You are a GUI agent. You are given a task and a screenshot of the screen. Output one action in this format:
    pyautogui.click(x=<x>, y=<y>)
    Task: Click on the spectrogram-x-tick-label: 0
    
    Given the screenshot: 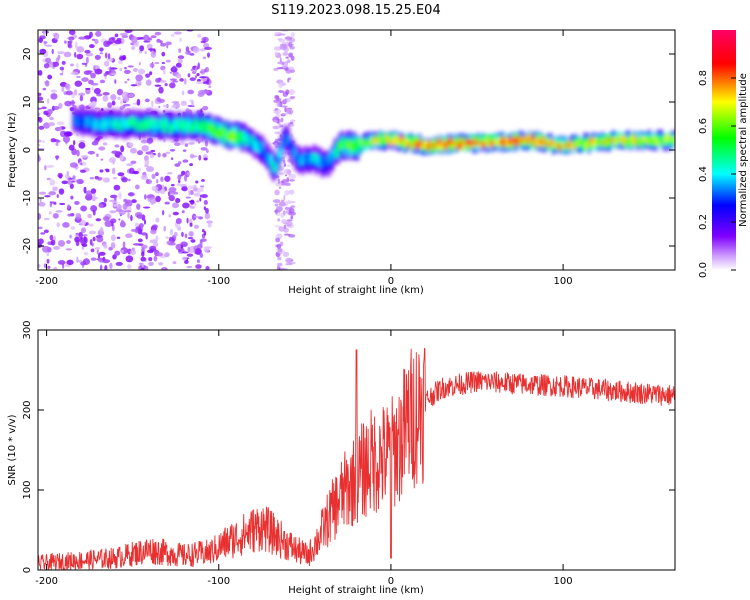 What is the action you would take?
    pyautogui.click(x=391, y=281)
    